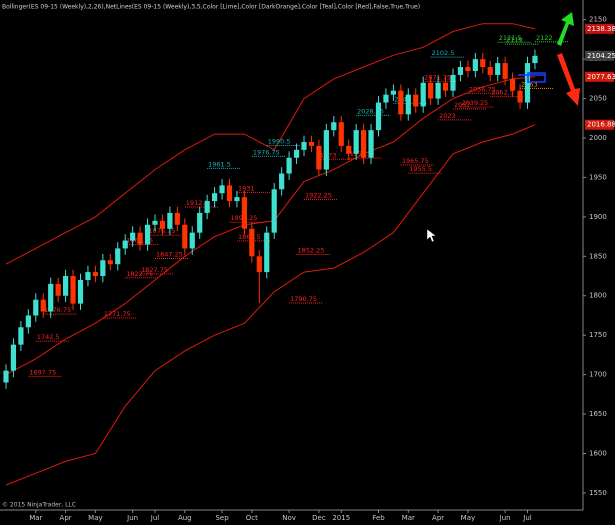 The height and width of the screenshot is (525, 615). I want to click on net-line-label: 1847.25, so click(169, 254).